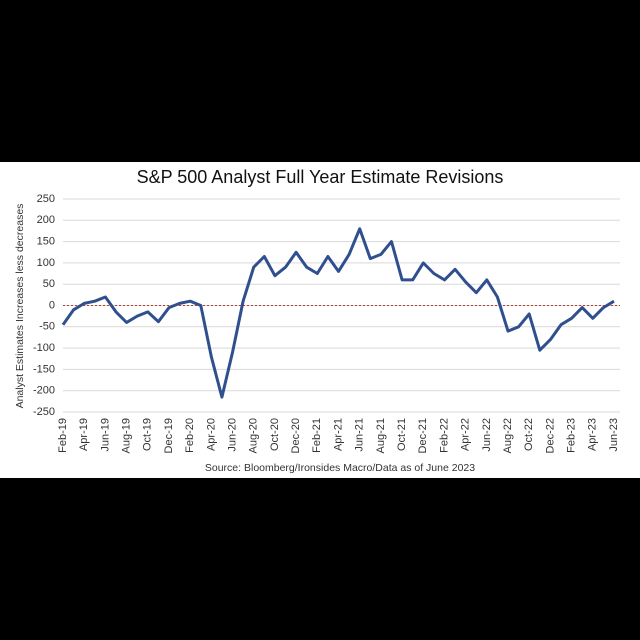 This screenshot has height=640, width=640. Describe the element at coordinates (63, 435) in the screenshot. I see `x-tick-label: Feb-19` at that location.